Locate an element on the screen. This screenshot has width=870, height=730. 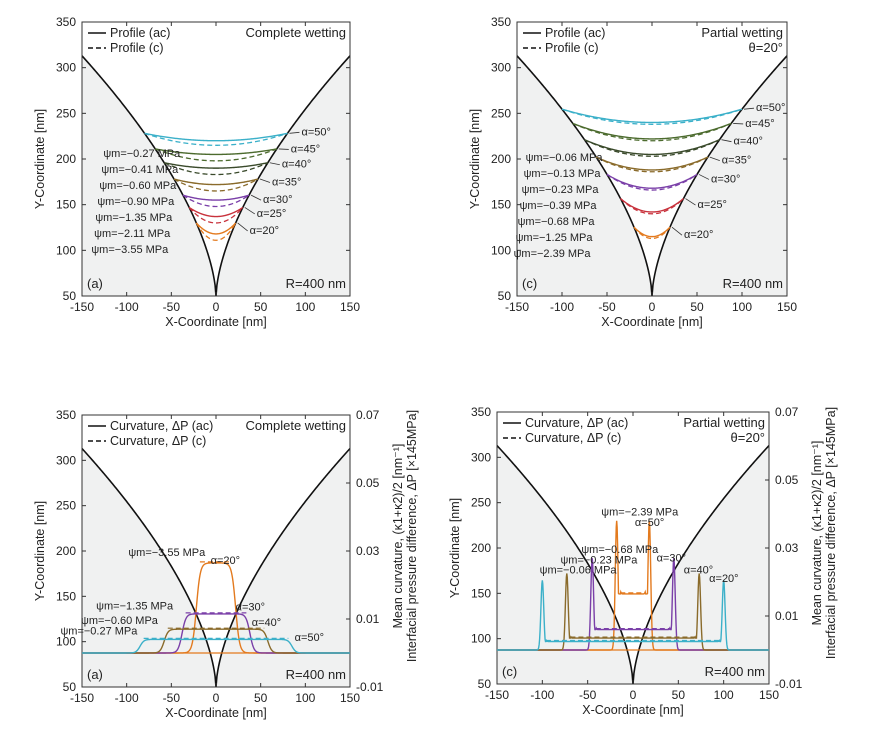
psi-label-4: ψm=−0.06 MPa is located at coordinates (579, 571).